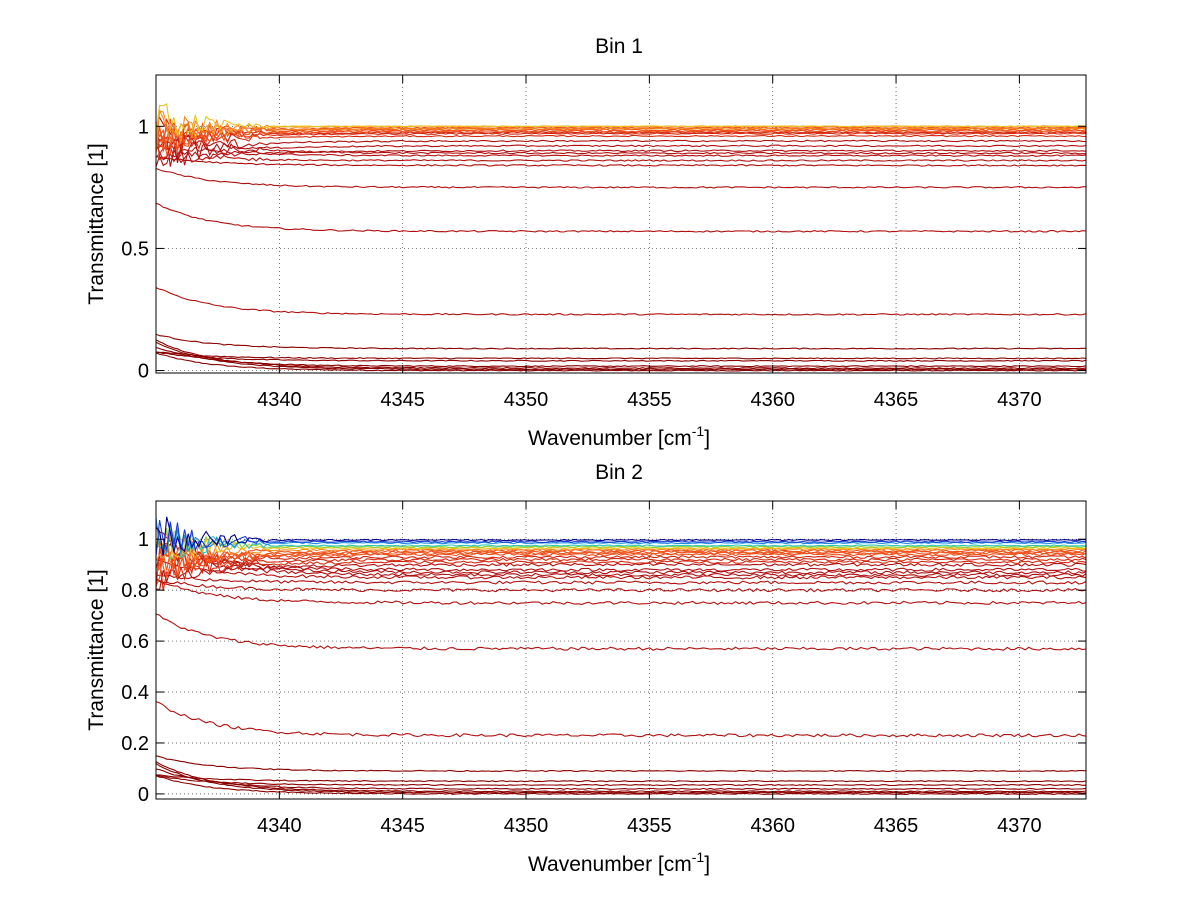 The width and height of the screenshot is (1200, 901). I want to click on y-tick-label: 0.8, so click(135, 591).